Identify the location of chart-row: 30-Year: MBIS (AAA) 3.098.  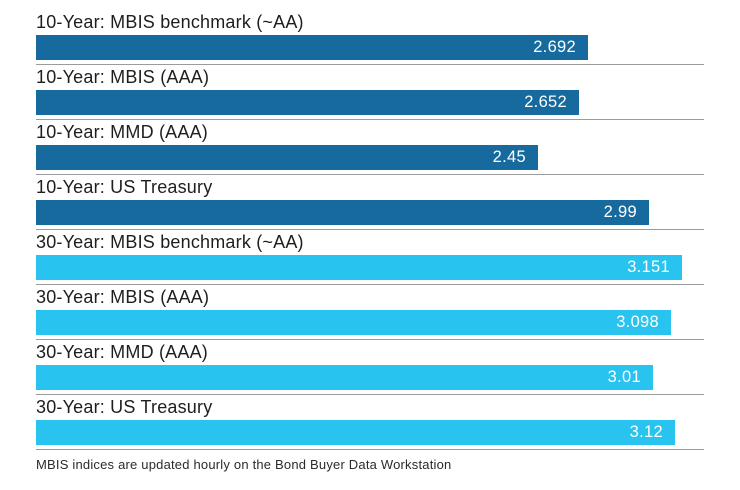
(370, 313).